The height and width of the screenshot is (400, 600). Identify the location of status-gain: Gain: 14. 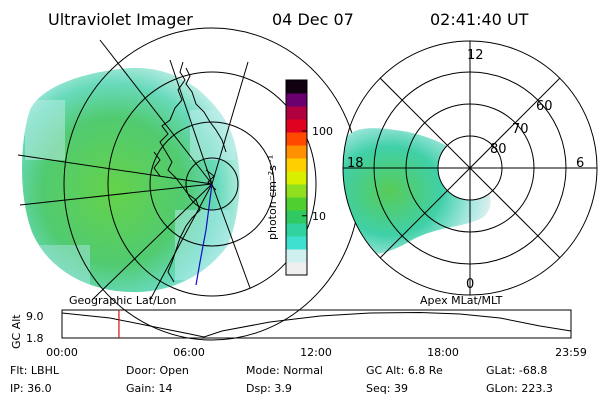
(149, 388).